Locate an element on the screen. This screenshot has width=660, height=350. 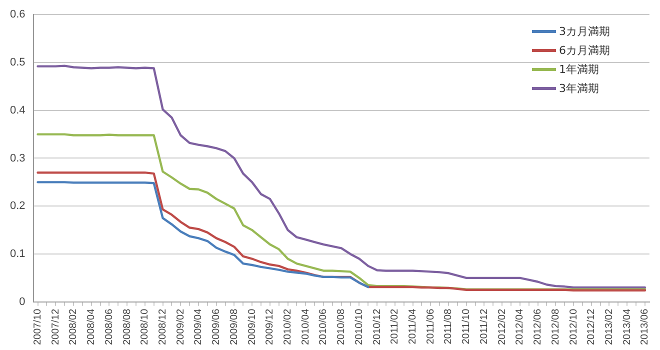
x-tick-label: 2010/04 is located at coordinates (306, 327).